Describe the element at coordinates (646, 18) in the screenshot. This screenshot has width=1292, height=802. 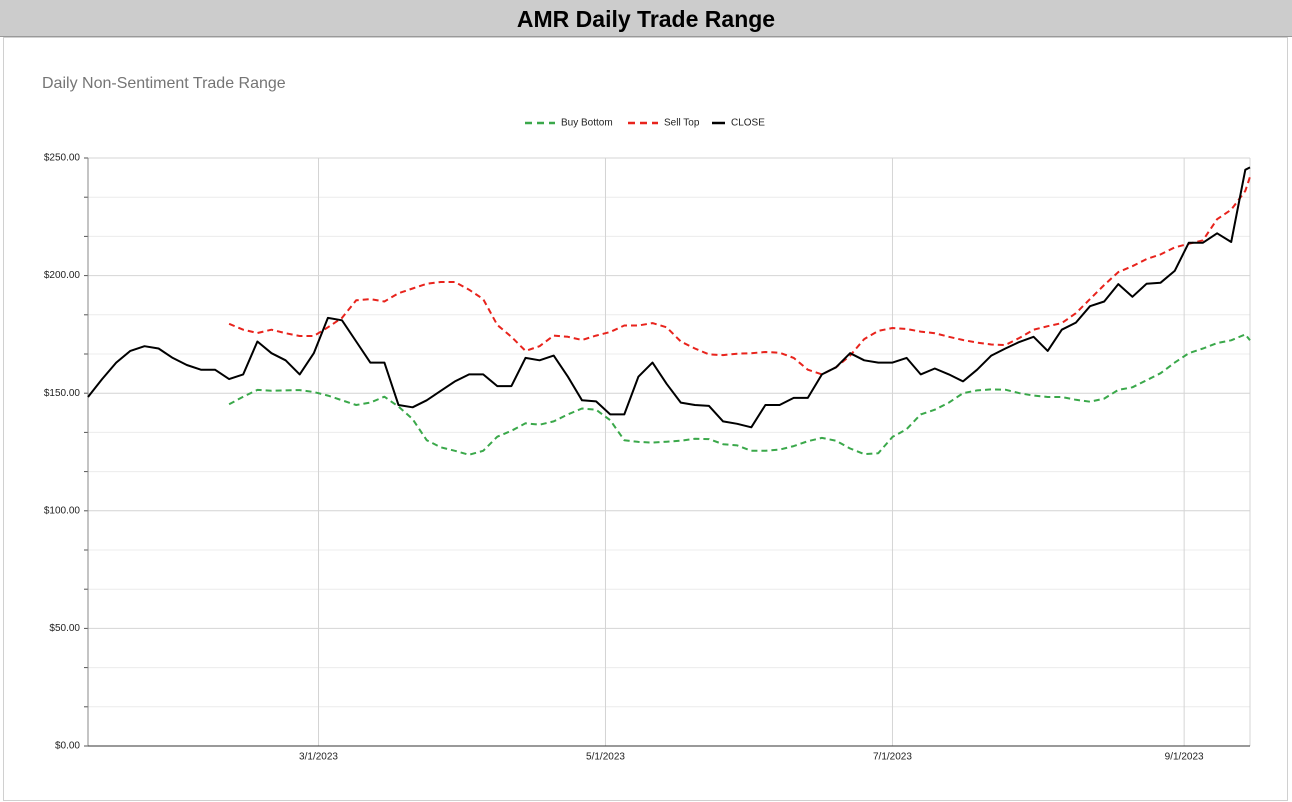
I see `sheet-title: AMR Daily Trade Range` at that location.